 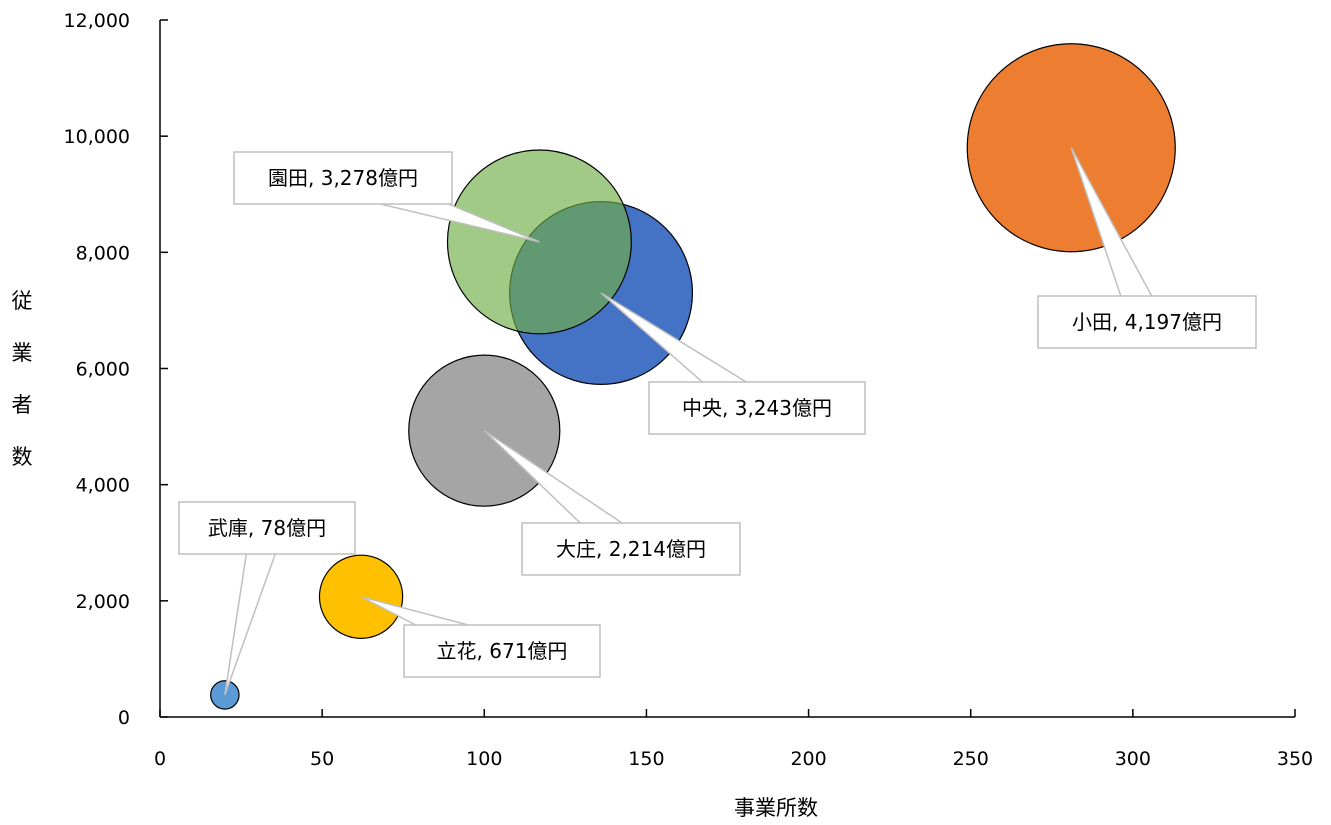 I want to click on x-tick-label: 250, so click(x=971, y=759).